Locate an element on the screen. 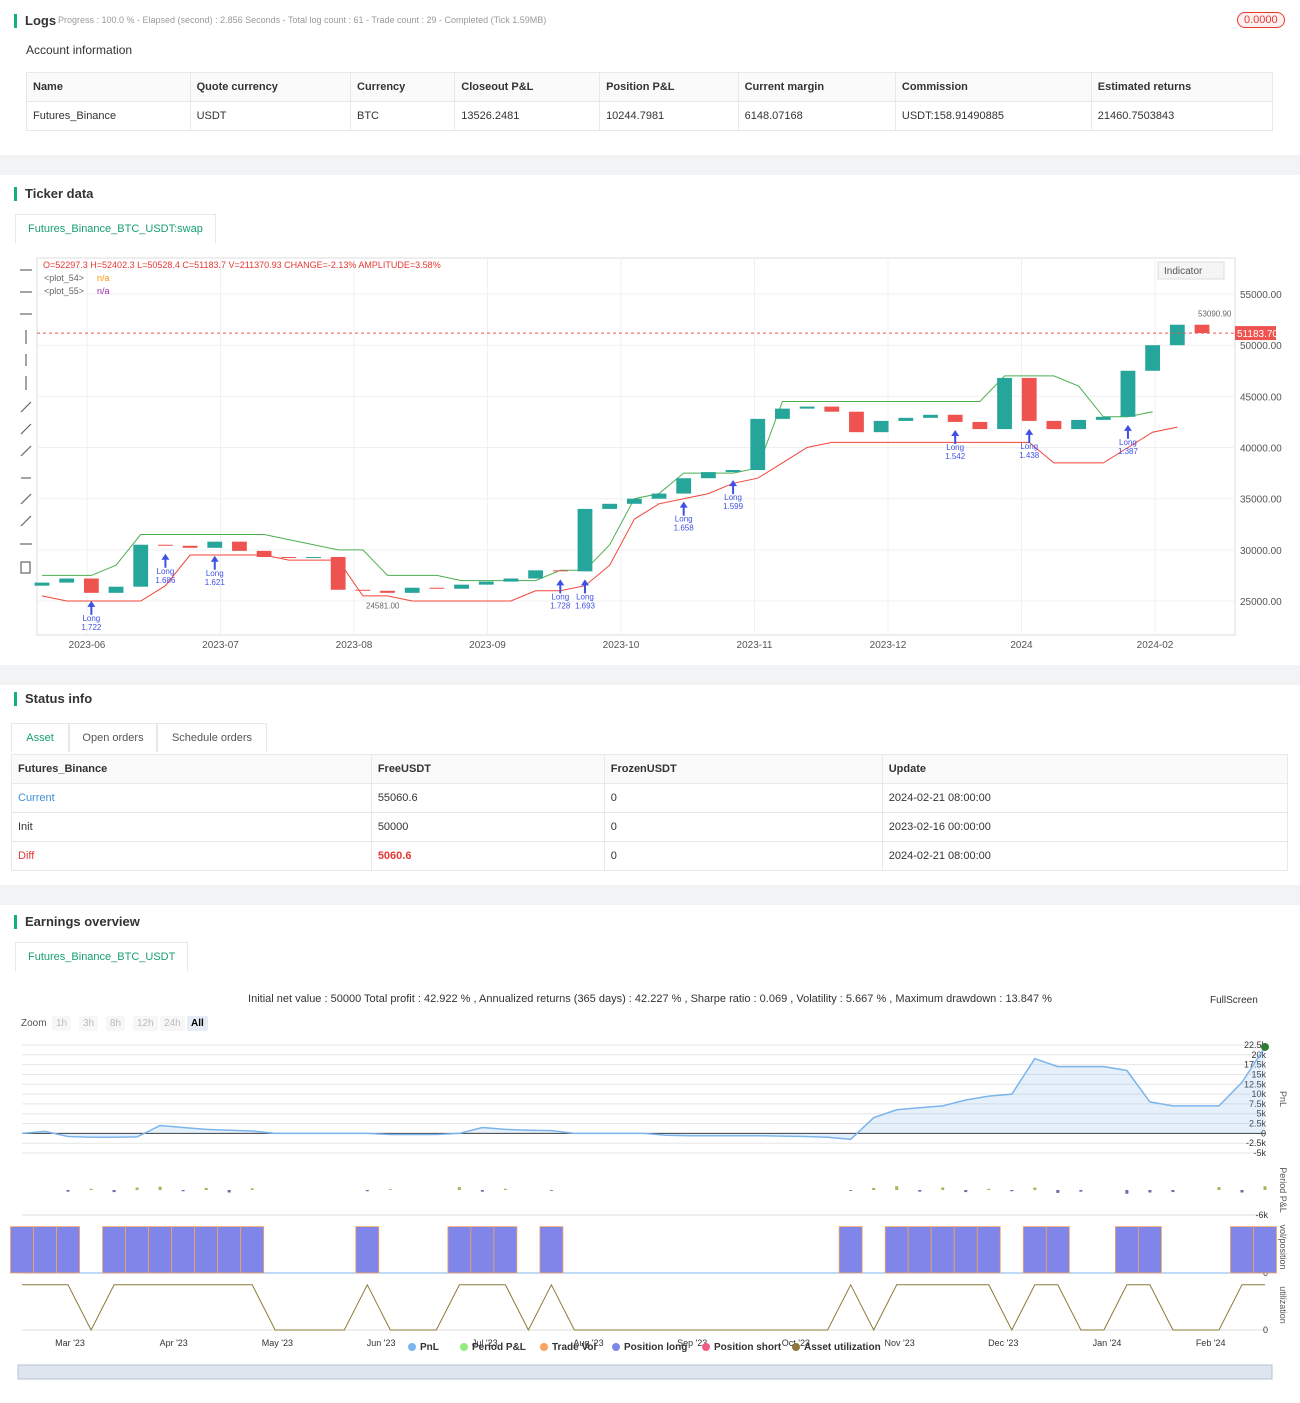 Image resolution: width=1300 pixels, height=1403 pixels. y-tick-label: 35000.00 is located at coordinates (1261, 500).